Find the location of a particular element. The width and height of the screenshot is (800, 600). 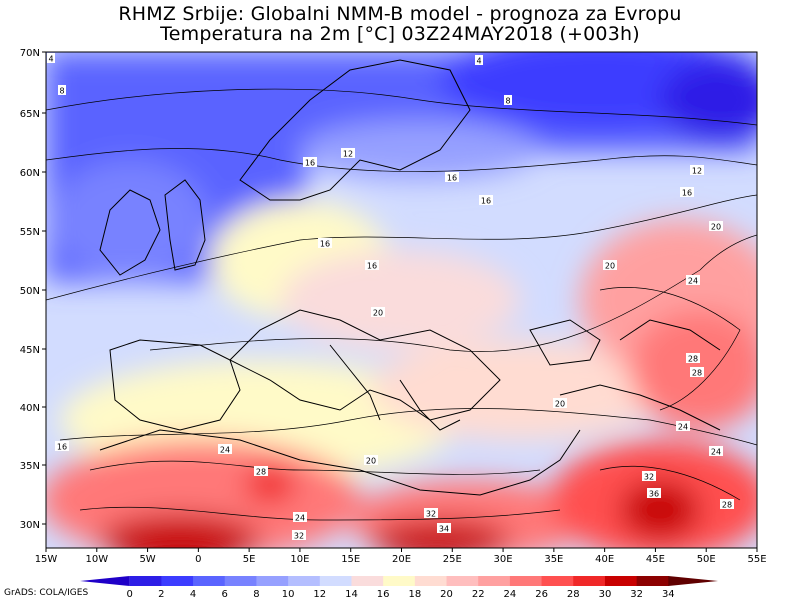

legend-value-label: 10 is located at coordinates (288, 594).